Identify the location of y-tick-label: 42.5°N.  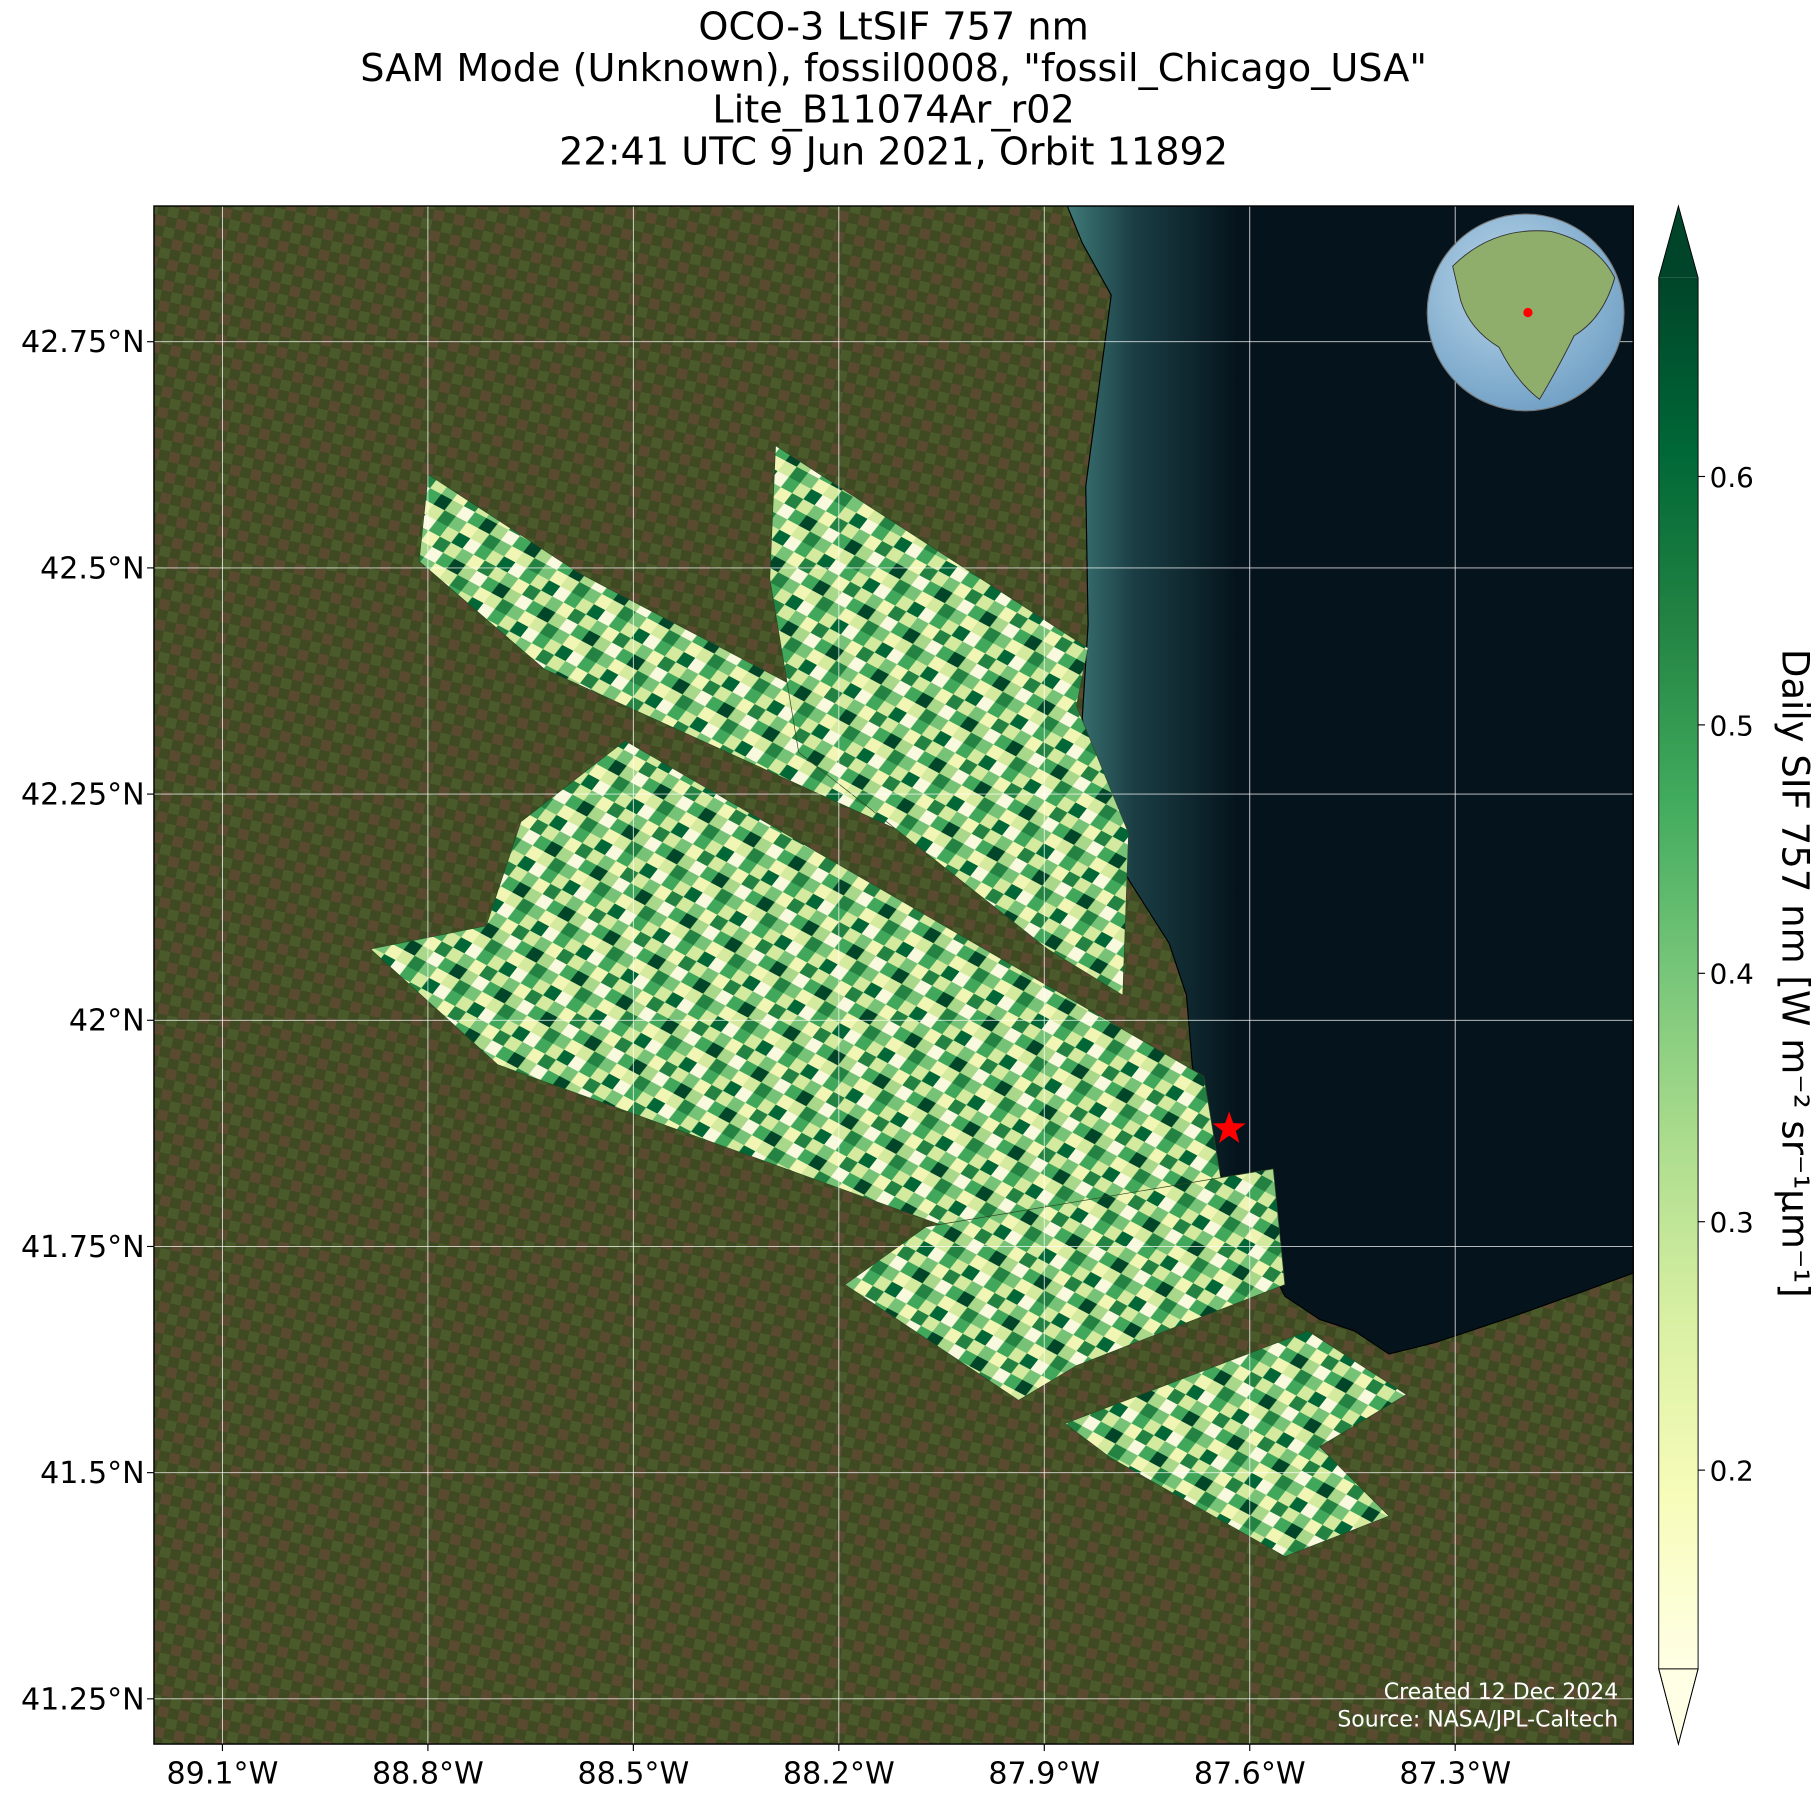
(92, 568).